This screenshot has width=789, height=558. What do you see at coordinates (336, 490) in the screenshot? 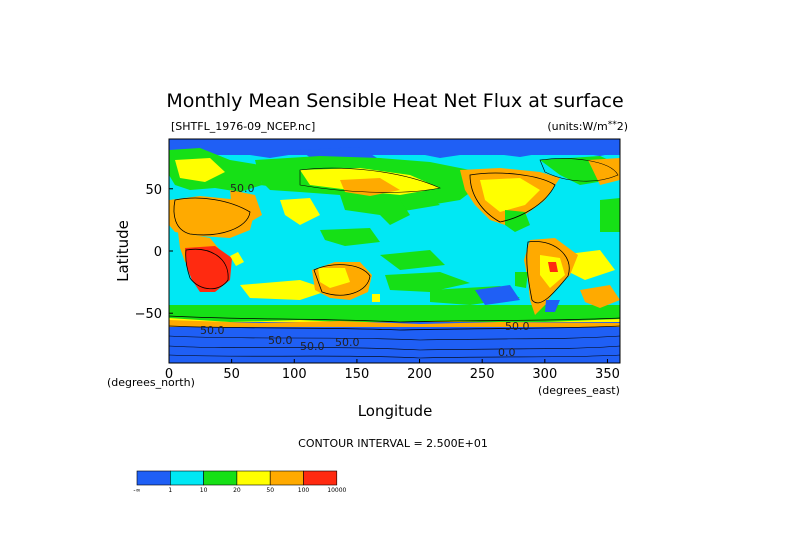
I see `colorbar-label: 10000` at bounding box center [336, 490].